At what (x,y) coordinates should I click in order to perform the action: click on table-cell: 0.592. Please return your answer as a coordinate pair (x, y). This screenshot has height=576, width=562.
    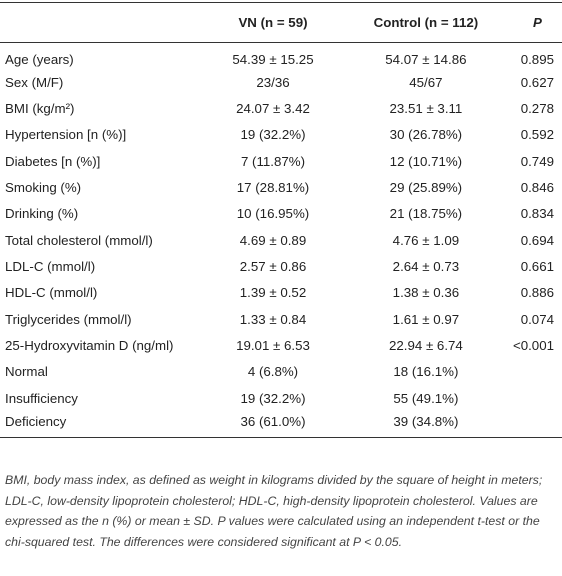
    Looking at the image, I should click on (537, 135).